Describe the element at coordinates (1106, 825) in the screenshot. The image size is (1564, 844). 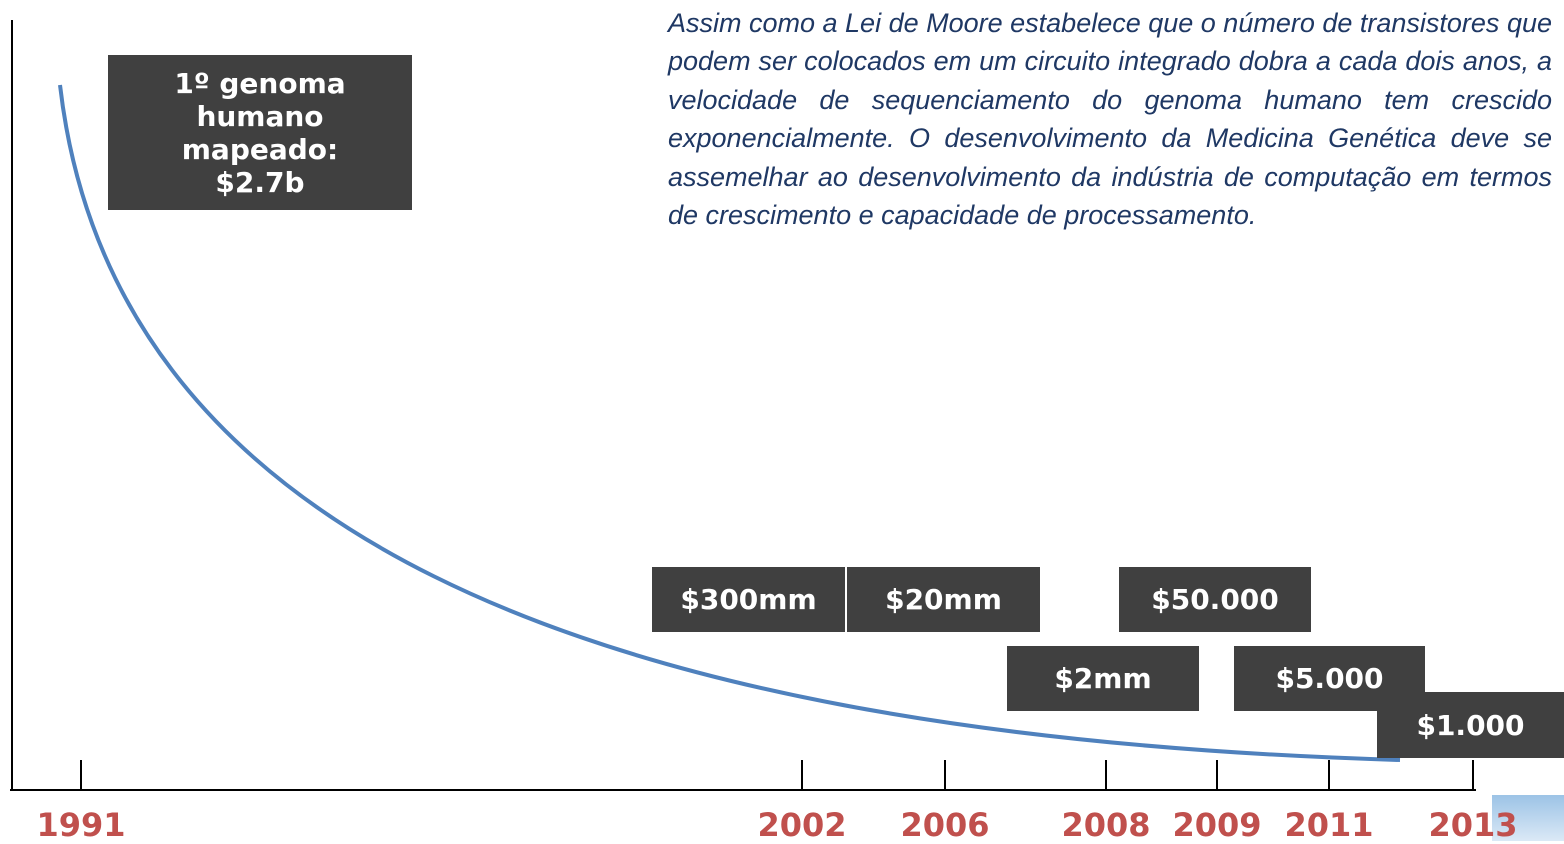
I see `year-label: 2008` at that location.